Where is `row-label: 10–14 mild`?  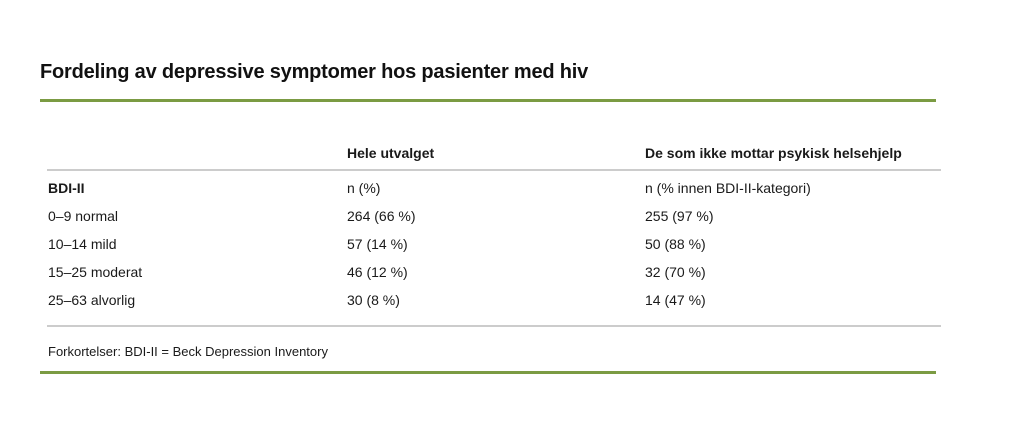
row-label: 10–14 mild is located at coordinates (82, 244).